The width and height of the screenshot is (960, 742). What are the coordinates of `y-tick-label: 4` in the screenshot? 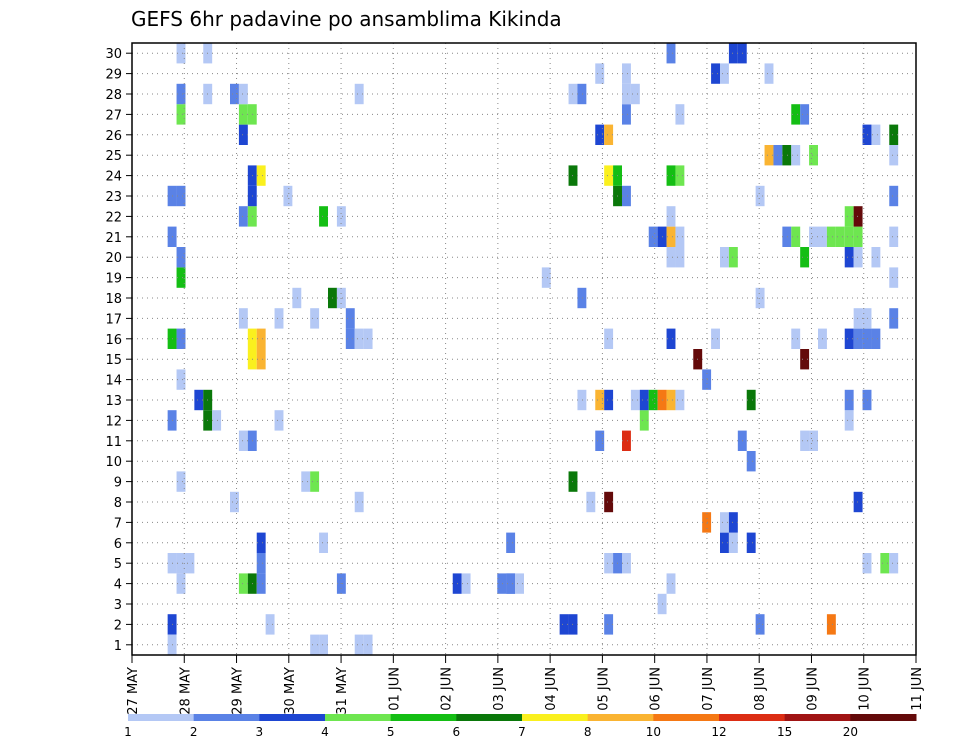 It's located at (118, 585).